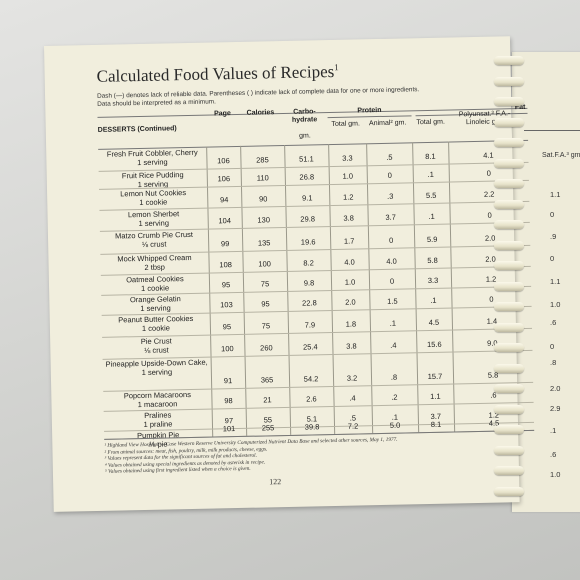 The width and height of the screenshot is (580, 580). What do you see at coordinates (432, 239) in the screenshot?
I see `cell-ftotal: 5.9` at bounding box center [432, 239].